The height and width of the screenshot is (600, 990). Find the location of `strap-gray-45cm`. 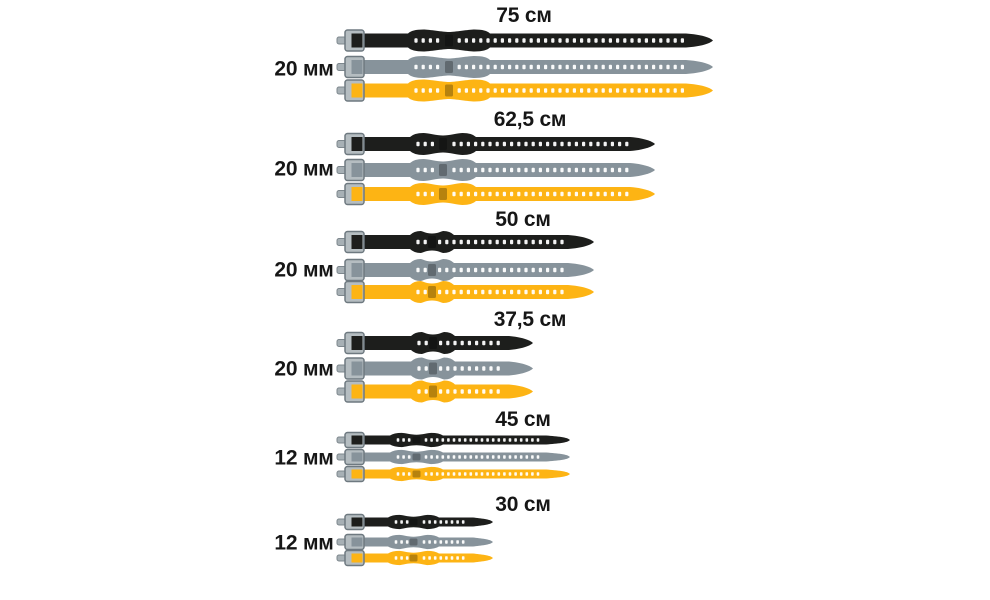

strap-gray-45cm is located at coordinates (453, 457).